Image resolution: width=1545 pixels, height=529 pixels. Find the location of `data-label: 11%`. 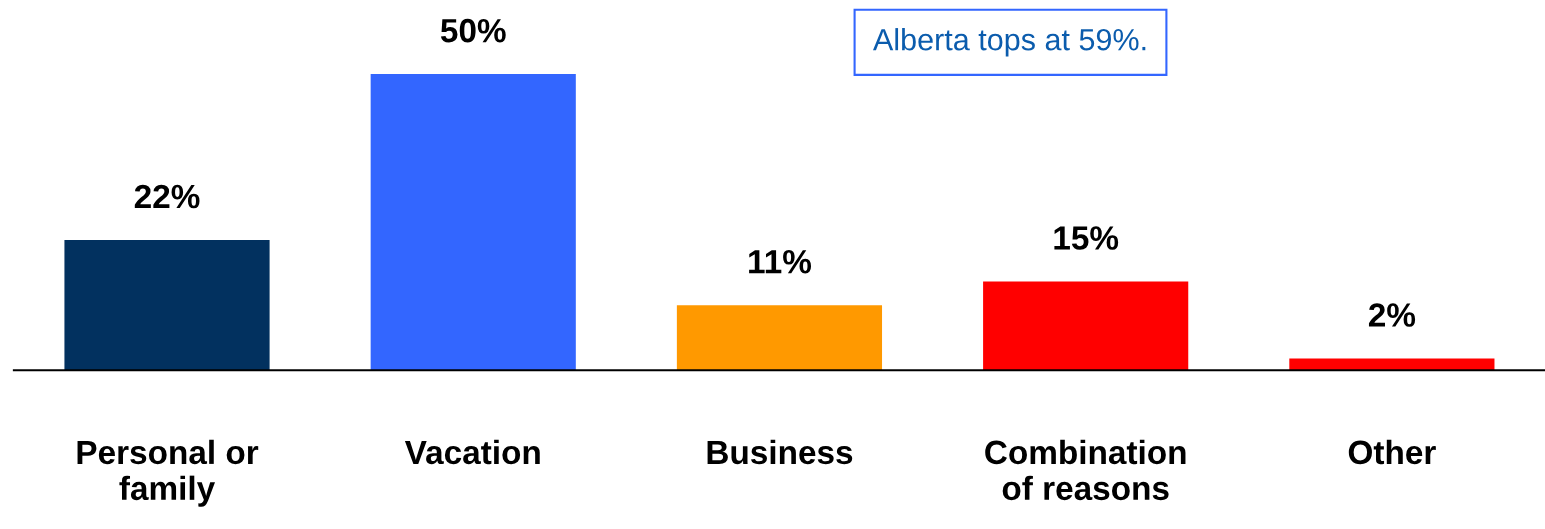

data-label: 11% is located at coordinates (780, 262).